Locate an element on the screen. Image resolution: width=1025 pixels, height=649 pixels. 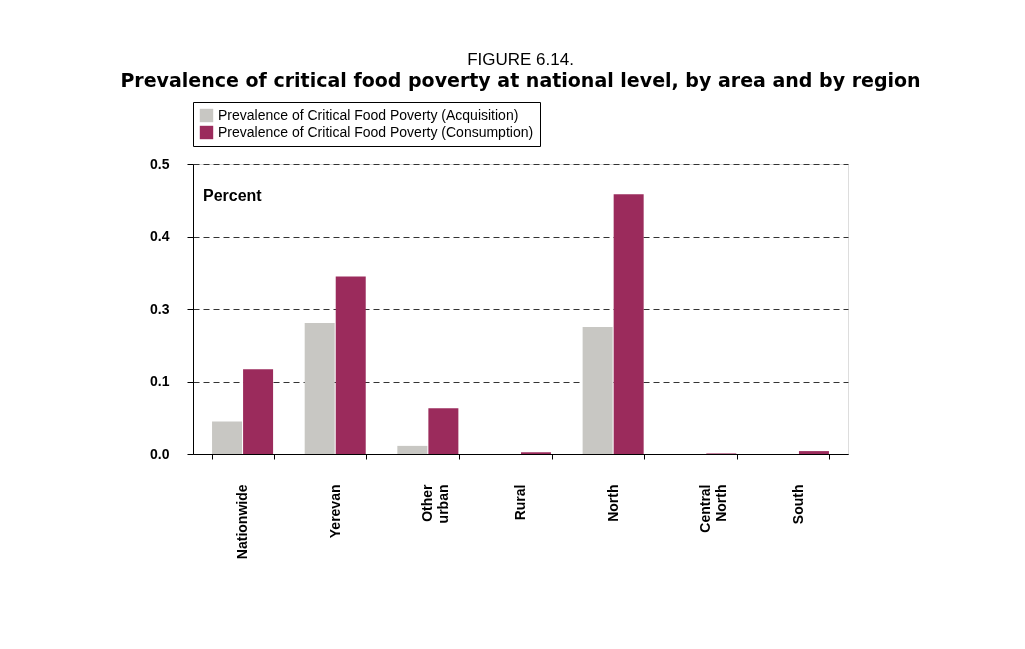
y-tick-label: 0.4 is located at coordinates (160, 236).